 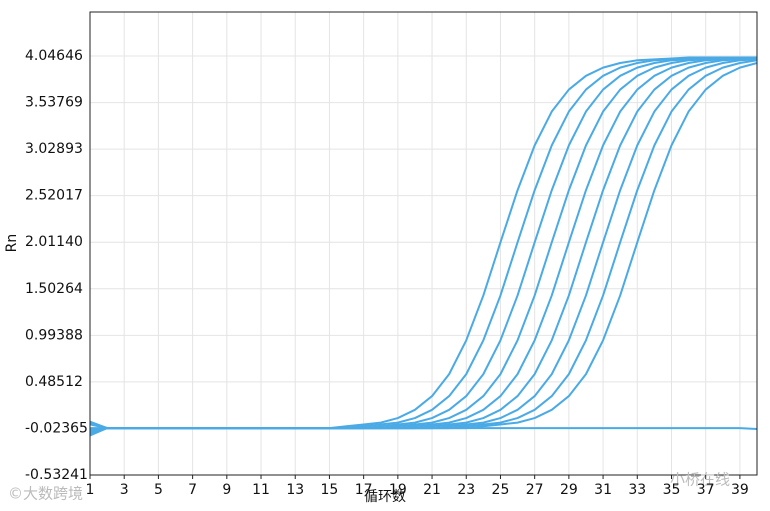 I want to click on y-tick-label: 3.02893, so click(x=54, y=149).